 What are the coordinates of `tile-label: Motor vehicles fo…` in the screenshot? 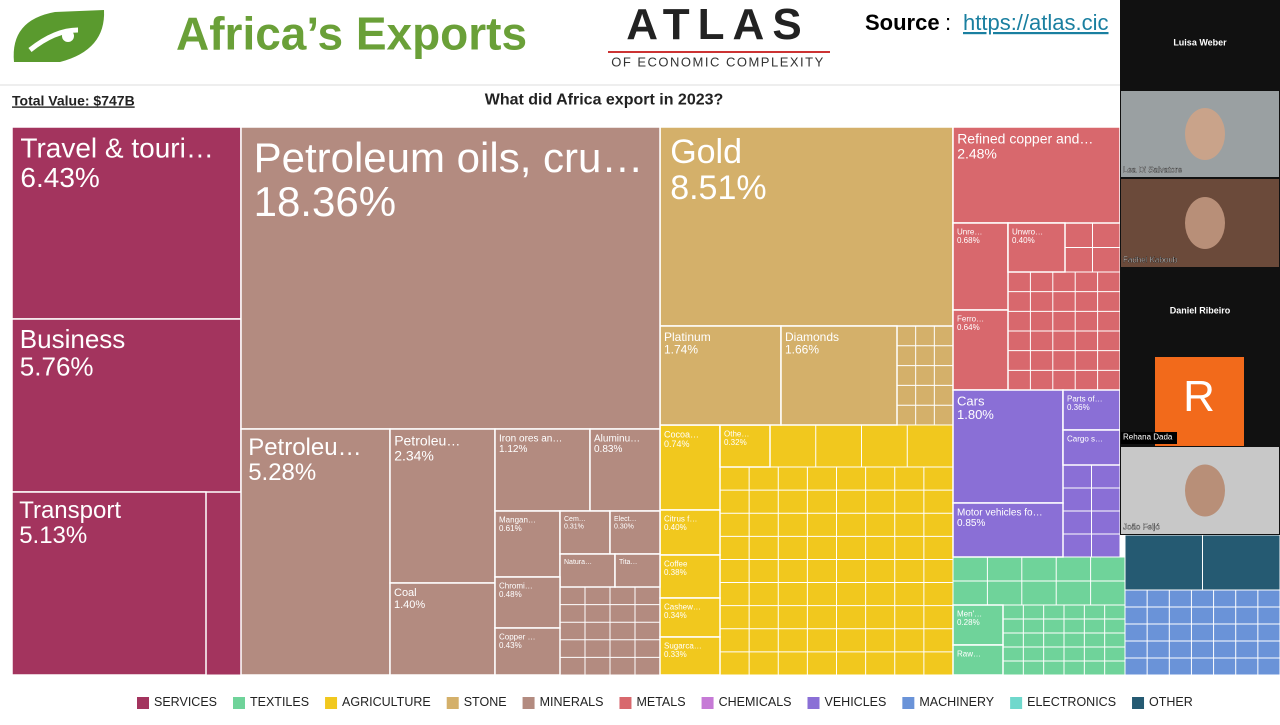 It's located at (1000, 512).